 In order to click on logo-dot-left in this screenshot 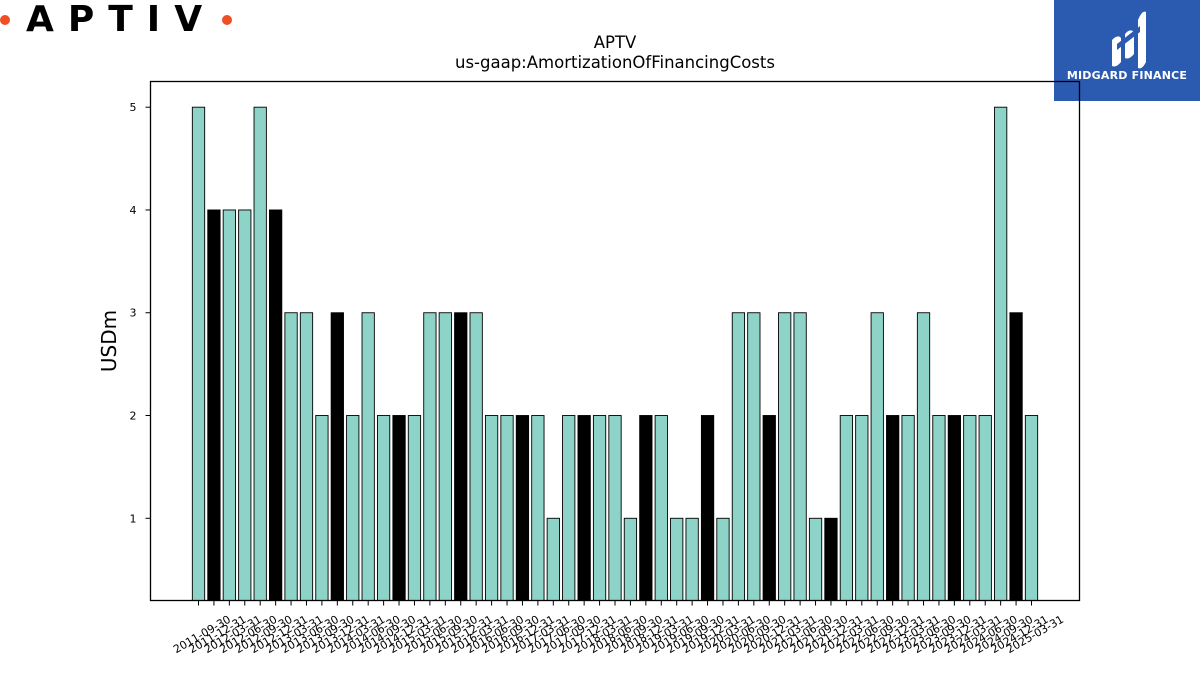, I will do `click(5, 20)`.